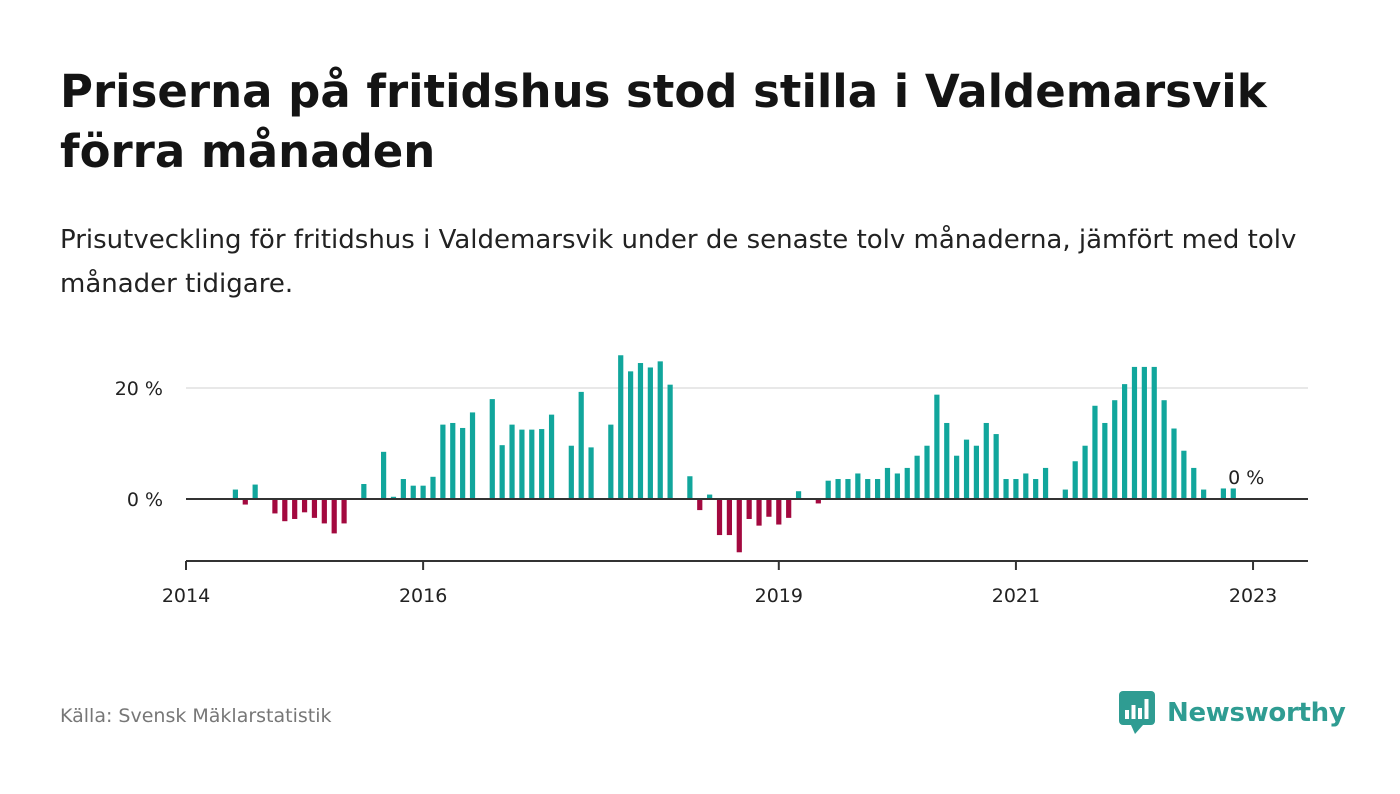  Describe the element at coordinates (1016, 596) in the screenshot. I see `x-tick-label: 2021` at that location.